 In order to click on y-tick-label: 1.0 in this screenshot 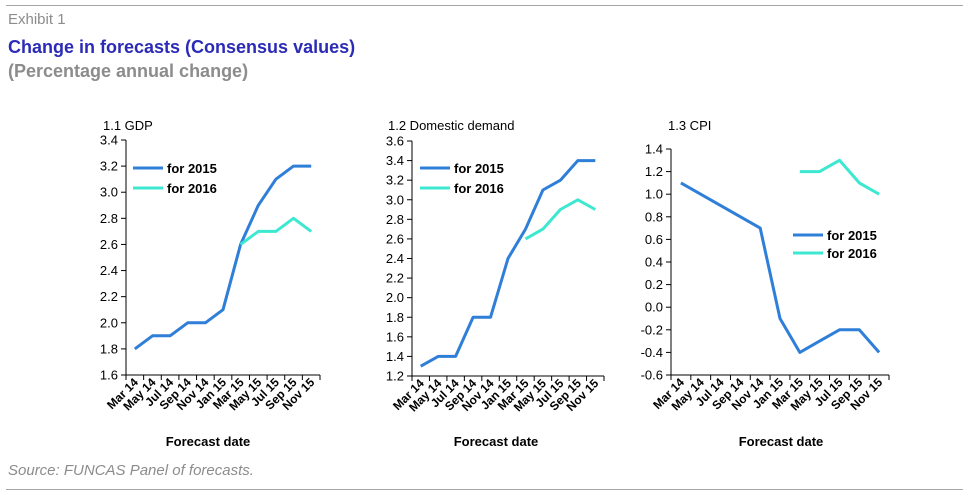, I will do `click(654, 194)`.